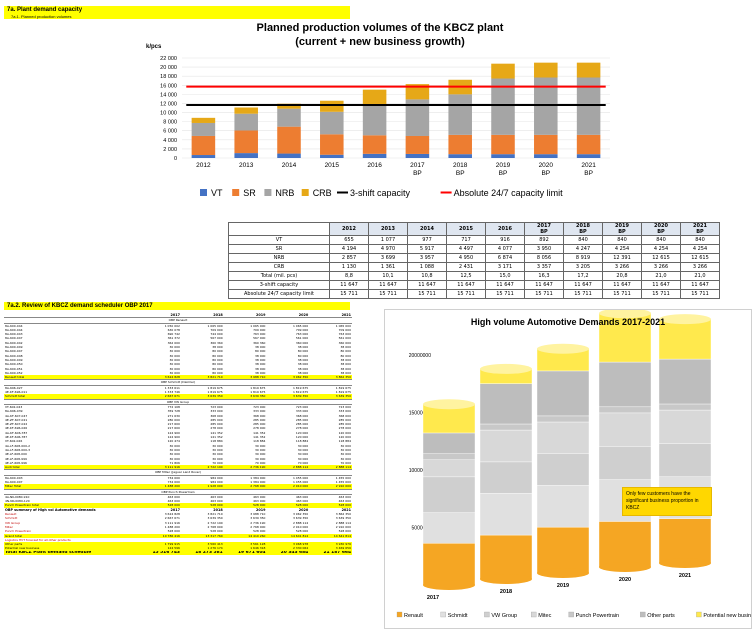 This screenshot has height=631, width=754. What do you see at coordinates (178, 347) in the screenshot?
I see `schedule-row: 8A-600-049 30 000 38 000 38 000 38 000 38 000` at bounding box center [178, 347].